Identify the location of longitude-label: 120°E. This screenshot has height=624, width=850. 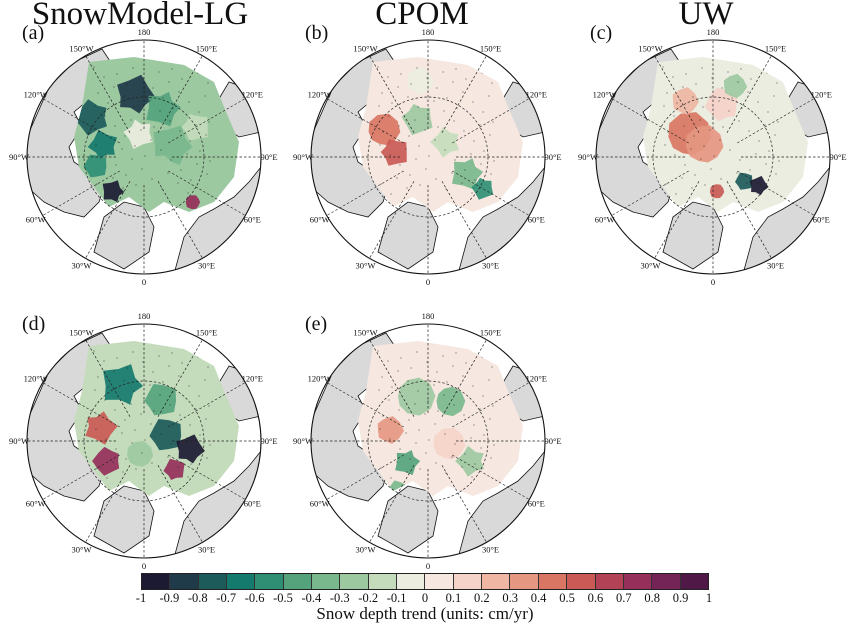
(536, 95).